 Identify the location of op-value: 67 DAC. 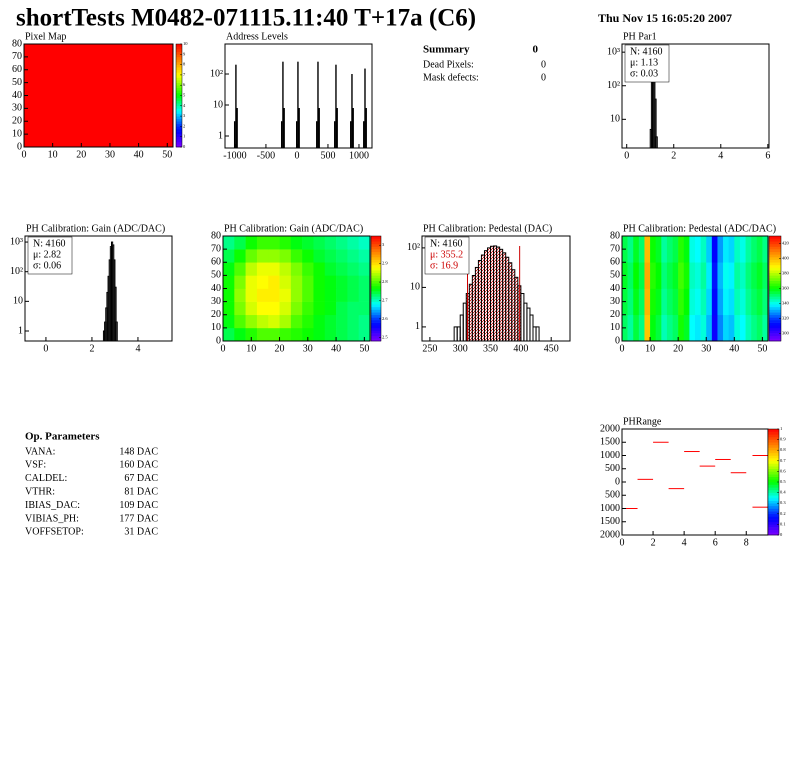
(141, 478).